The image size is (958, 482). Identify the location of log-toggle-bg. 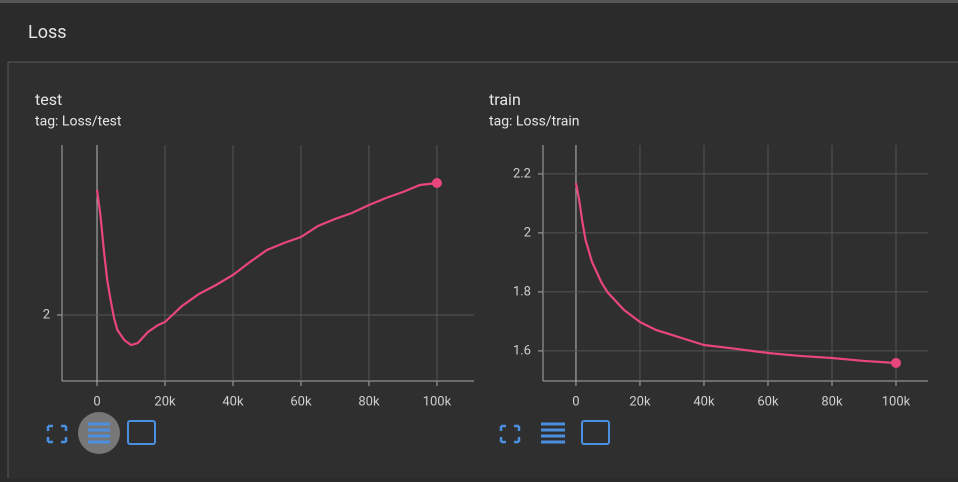
(99, 433).